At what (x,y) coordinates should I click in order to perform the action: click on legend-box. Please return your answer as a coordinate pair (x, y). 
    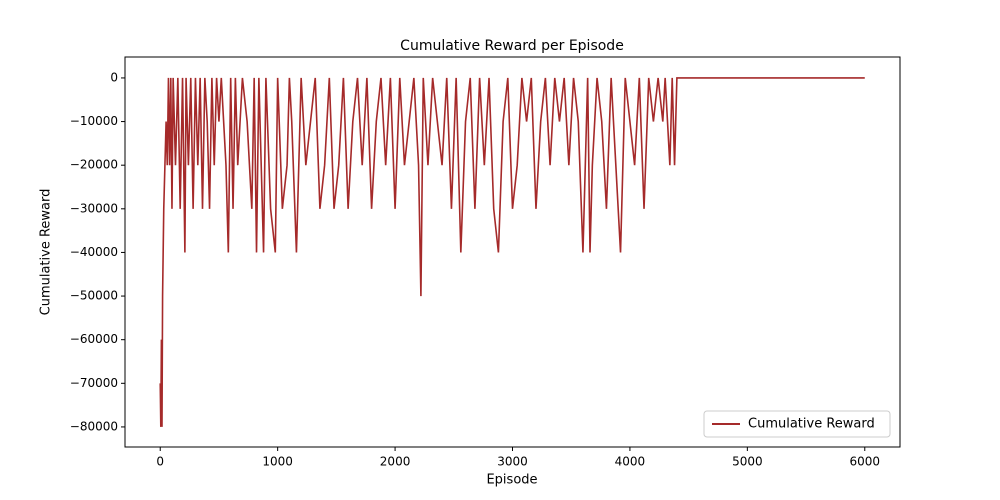
    Looking at the image, I should click on (797, 424).